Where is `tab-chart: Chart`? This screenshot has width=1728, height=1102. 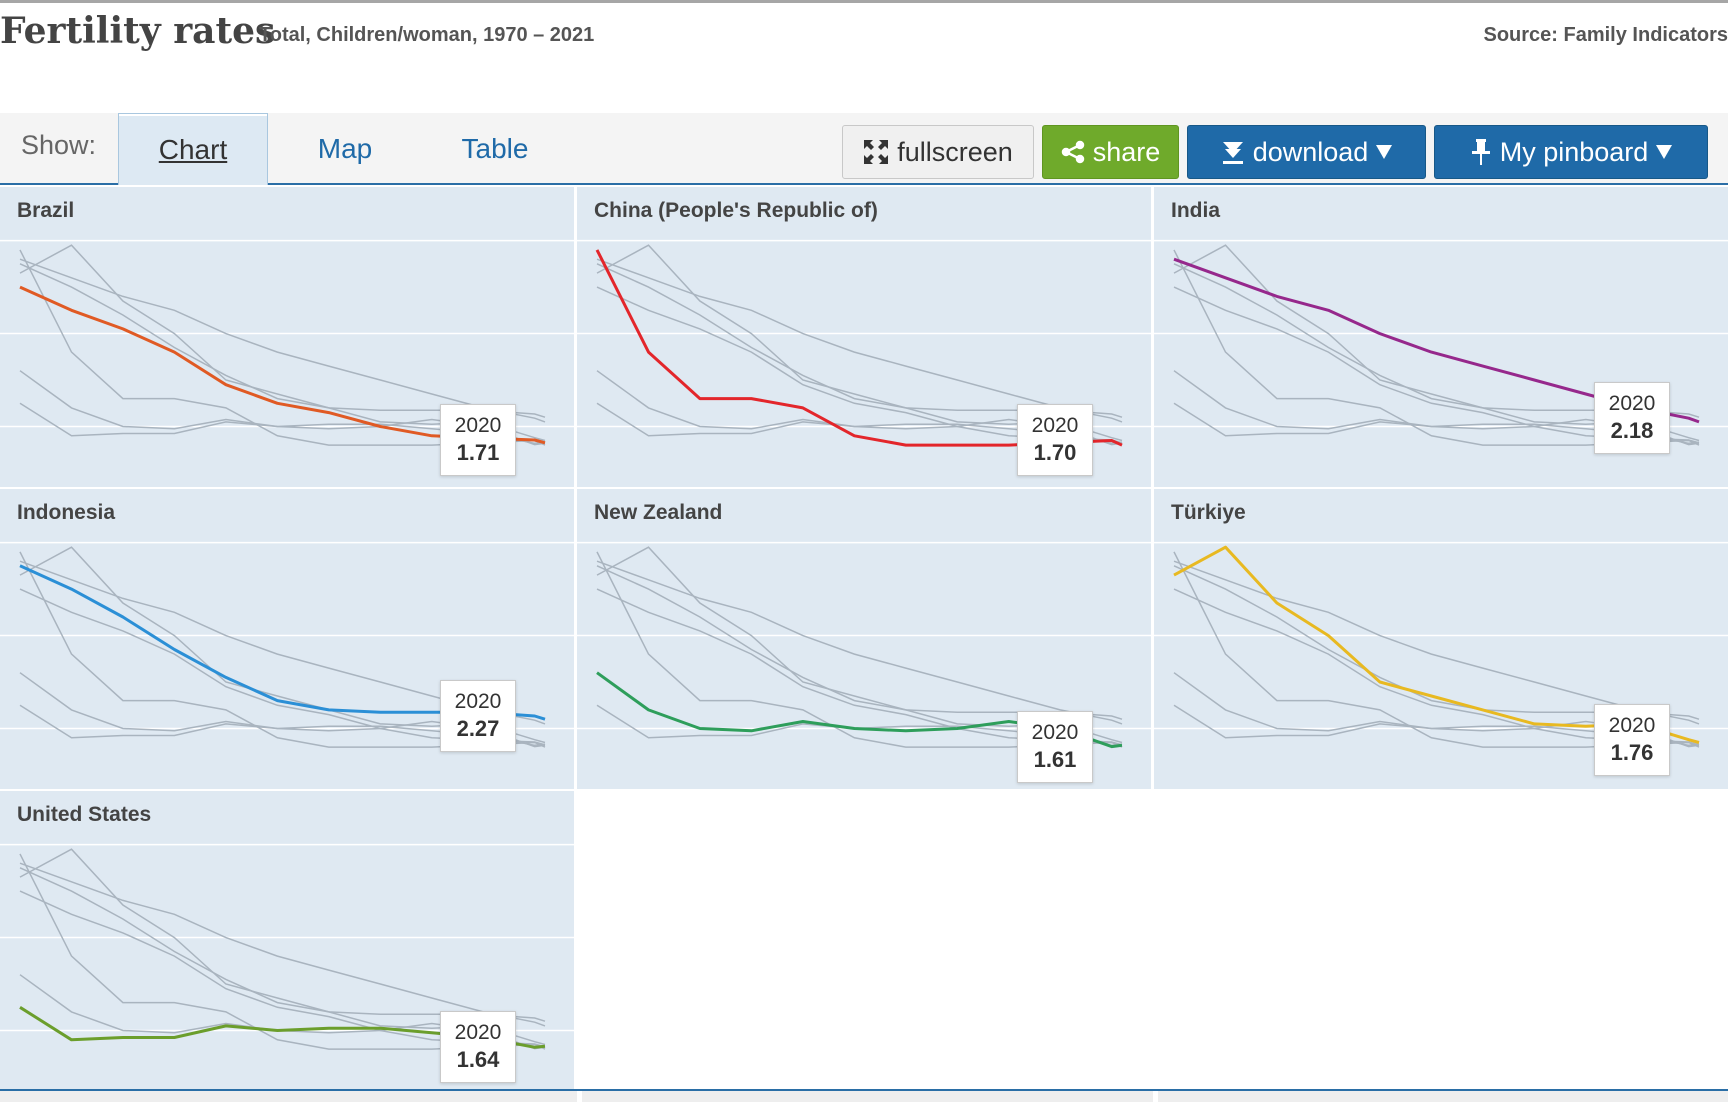
tab-chart: Chart is located at coordinates (193, 149).